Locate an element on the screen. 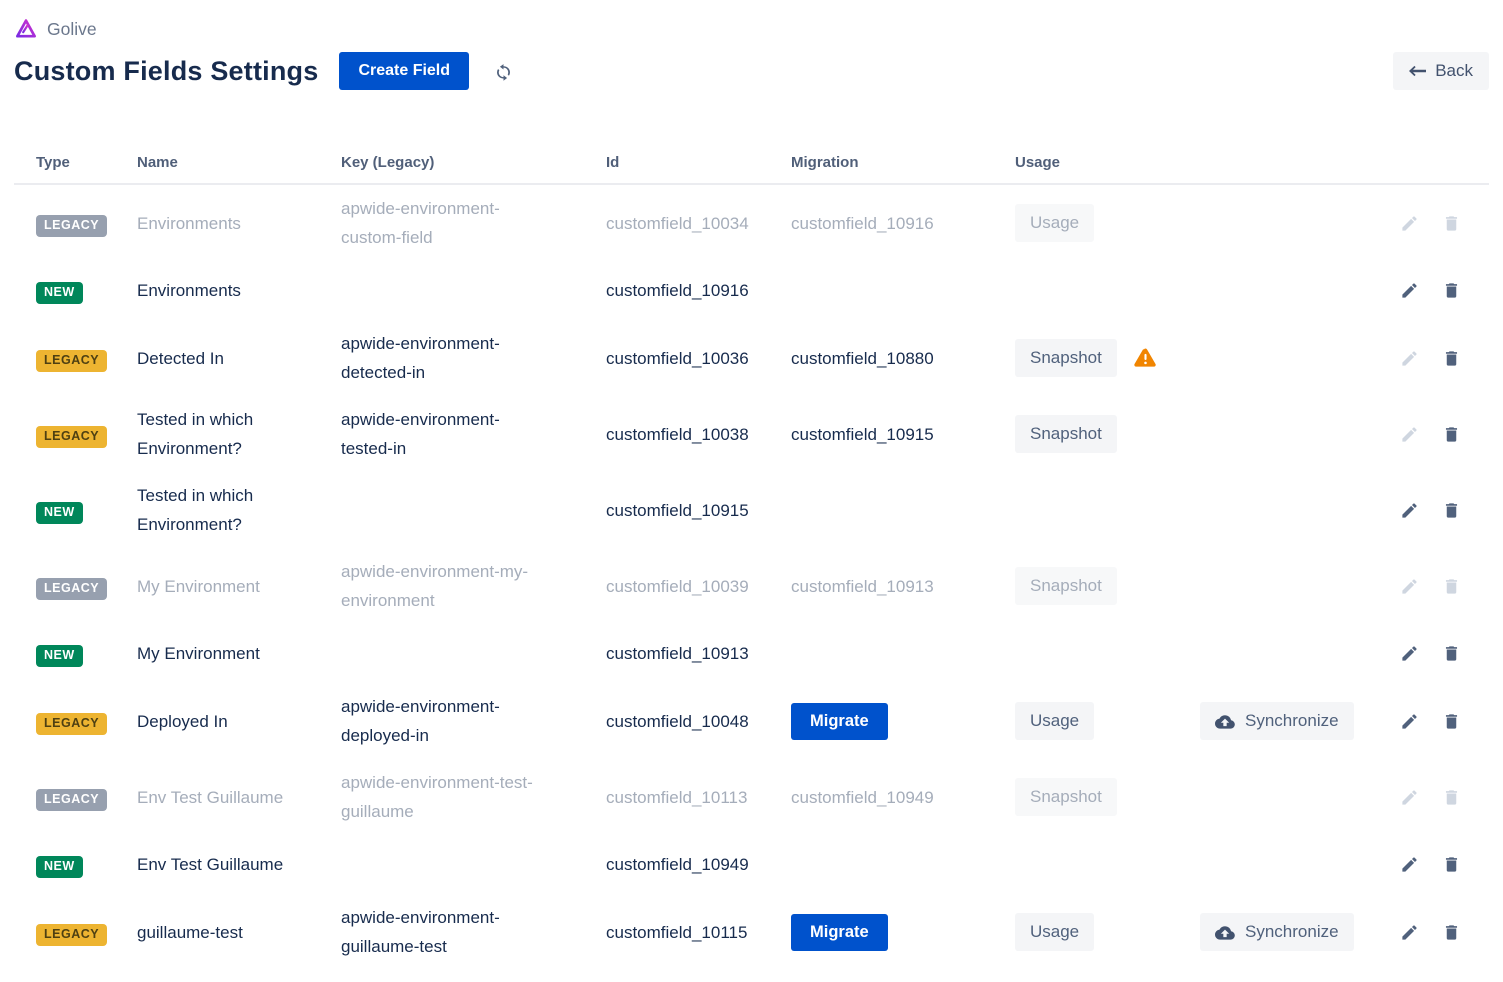 Image resolution: width=1503 pixels, height=982 pixels. column-header-id: Id is located at coordinates (613, 162).